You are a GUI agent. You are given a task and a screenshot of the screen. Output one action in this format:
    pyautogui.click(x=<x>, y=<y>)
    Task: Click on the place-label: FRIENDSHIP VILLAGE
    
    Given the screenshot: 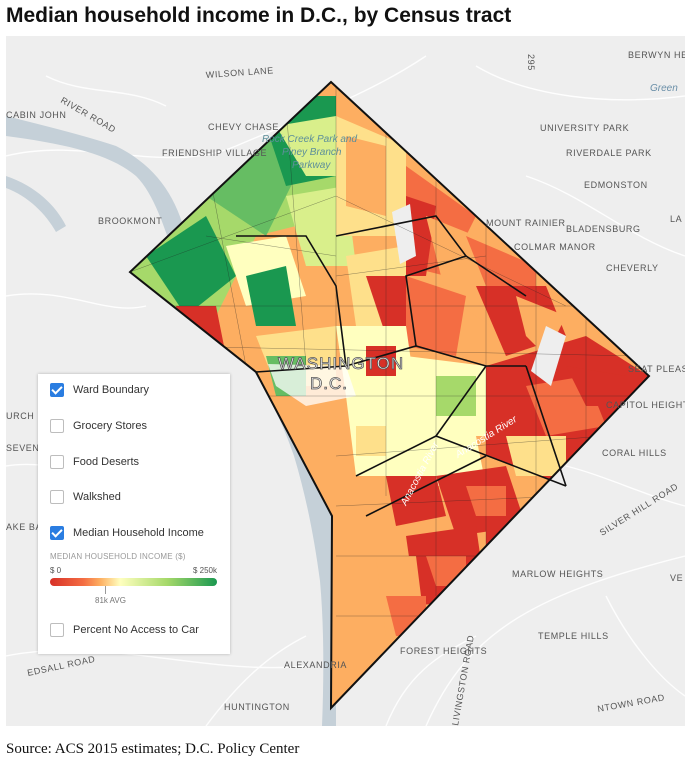 What is the action you would take?
    pyautogui.click(x=214, y=153)
    